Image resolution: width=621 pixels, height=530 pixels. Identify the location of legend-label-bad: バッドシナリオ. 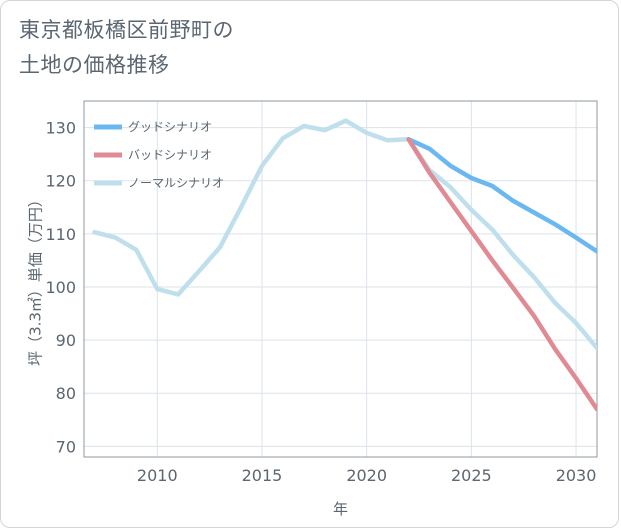
(170, 155).